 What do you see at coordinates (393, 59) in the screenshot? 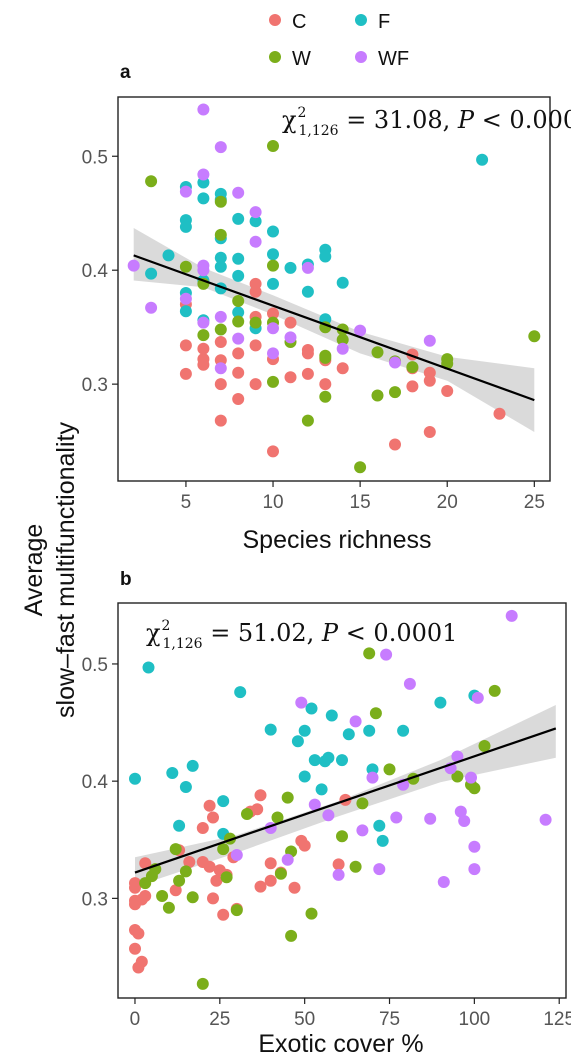
I see `legend-label-wf: WF` at bounding box center [393, 59].